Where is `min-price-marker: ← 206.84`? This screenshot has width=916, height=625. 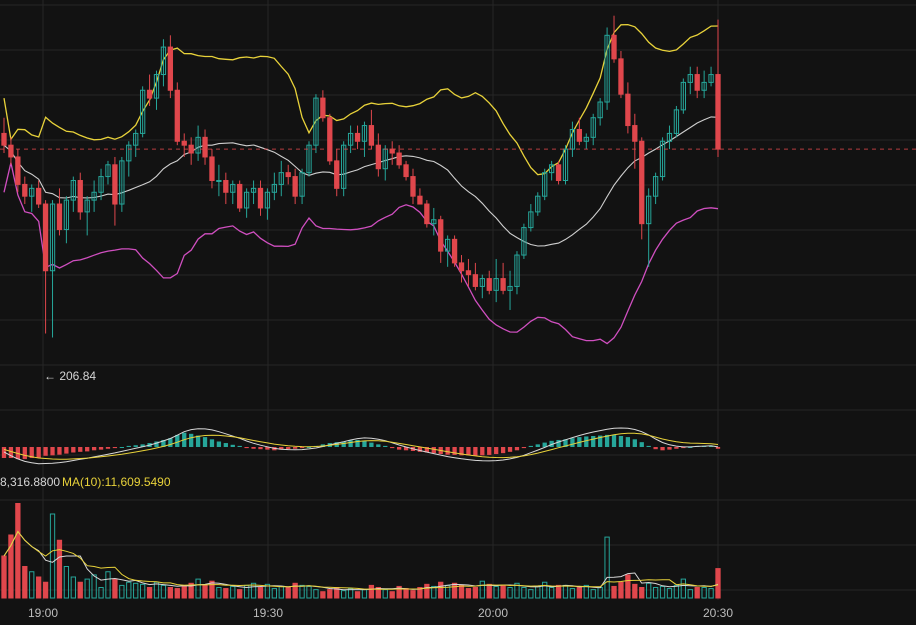 min-price-marker: ← 206.84 is located at coordinates (70, 376).